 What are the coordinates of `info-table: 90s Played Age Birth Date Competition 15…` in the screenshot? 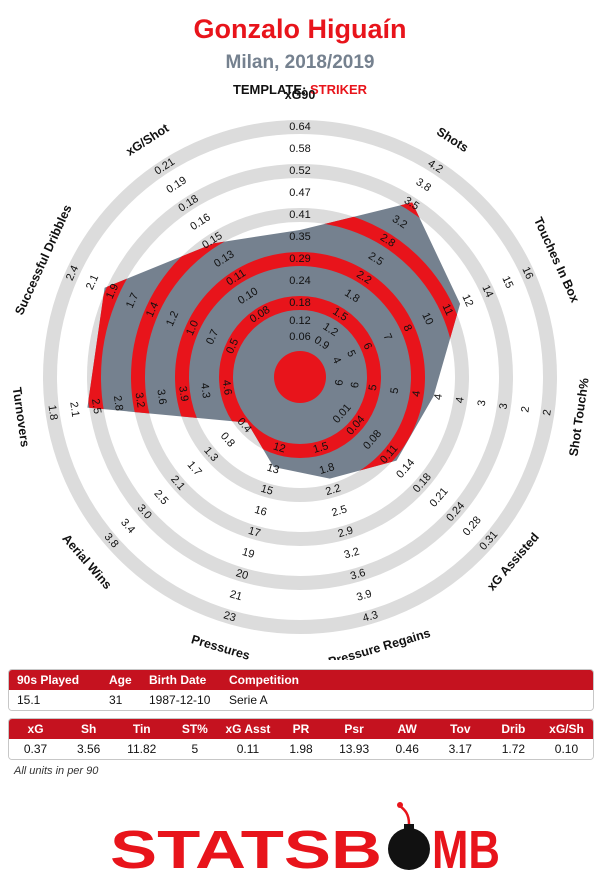 It's located at (301, 690).